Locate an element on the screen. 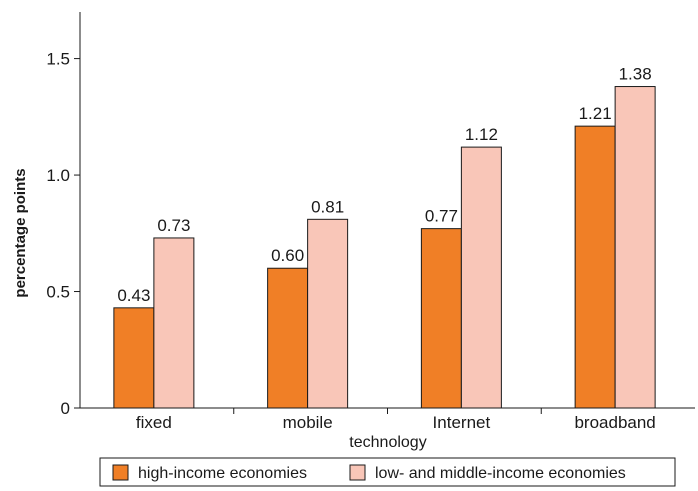 Image resolution: width=698 pixels, height=491 pixels. data-label: 0.60 is located at coordinates (287, 255).